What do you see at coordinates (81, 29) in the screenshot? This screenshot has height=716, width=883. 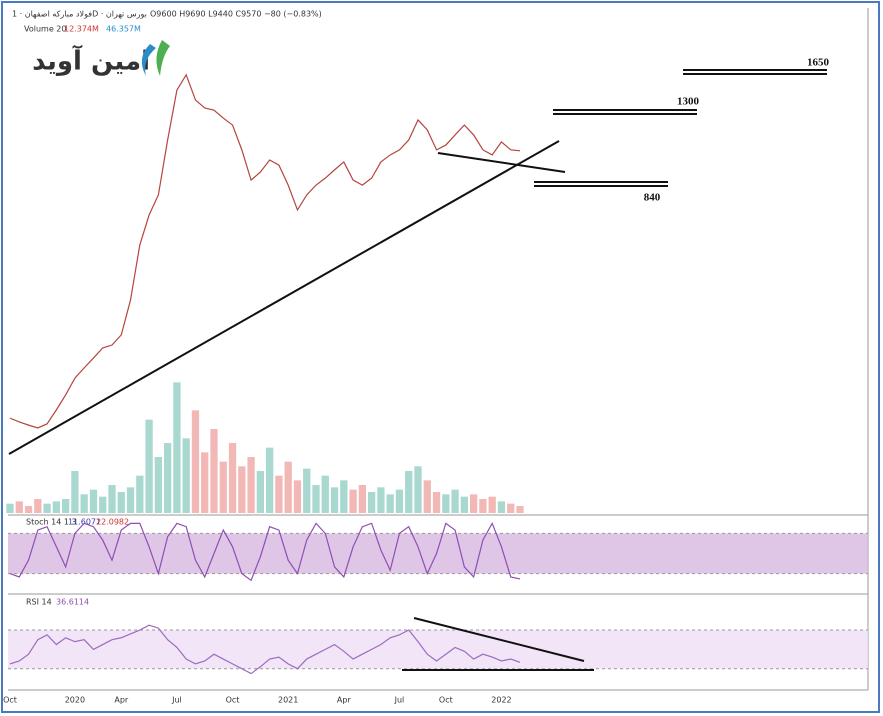 I see `volume-value: 12.374M` at bounding box center [81, 29].